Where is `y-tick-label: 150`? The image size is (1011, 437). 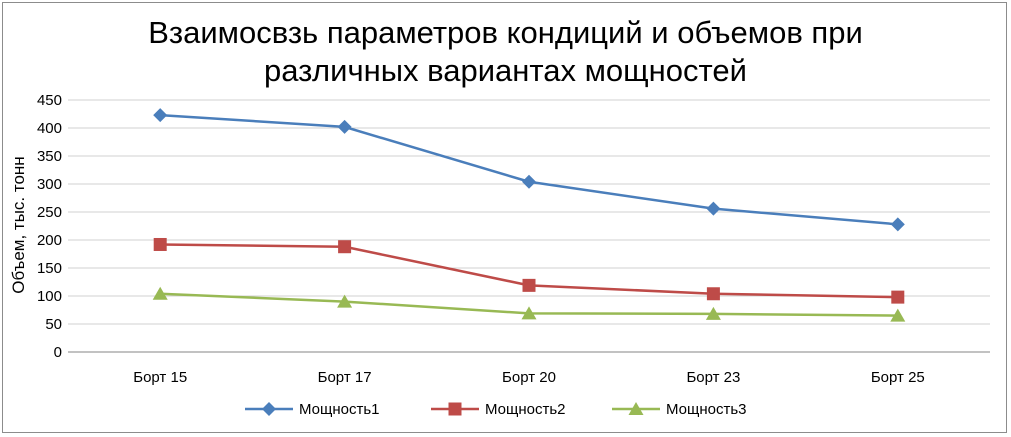 y-tick-label: 150 is located at coordinates (49, 268).